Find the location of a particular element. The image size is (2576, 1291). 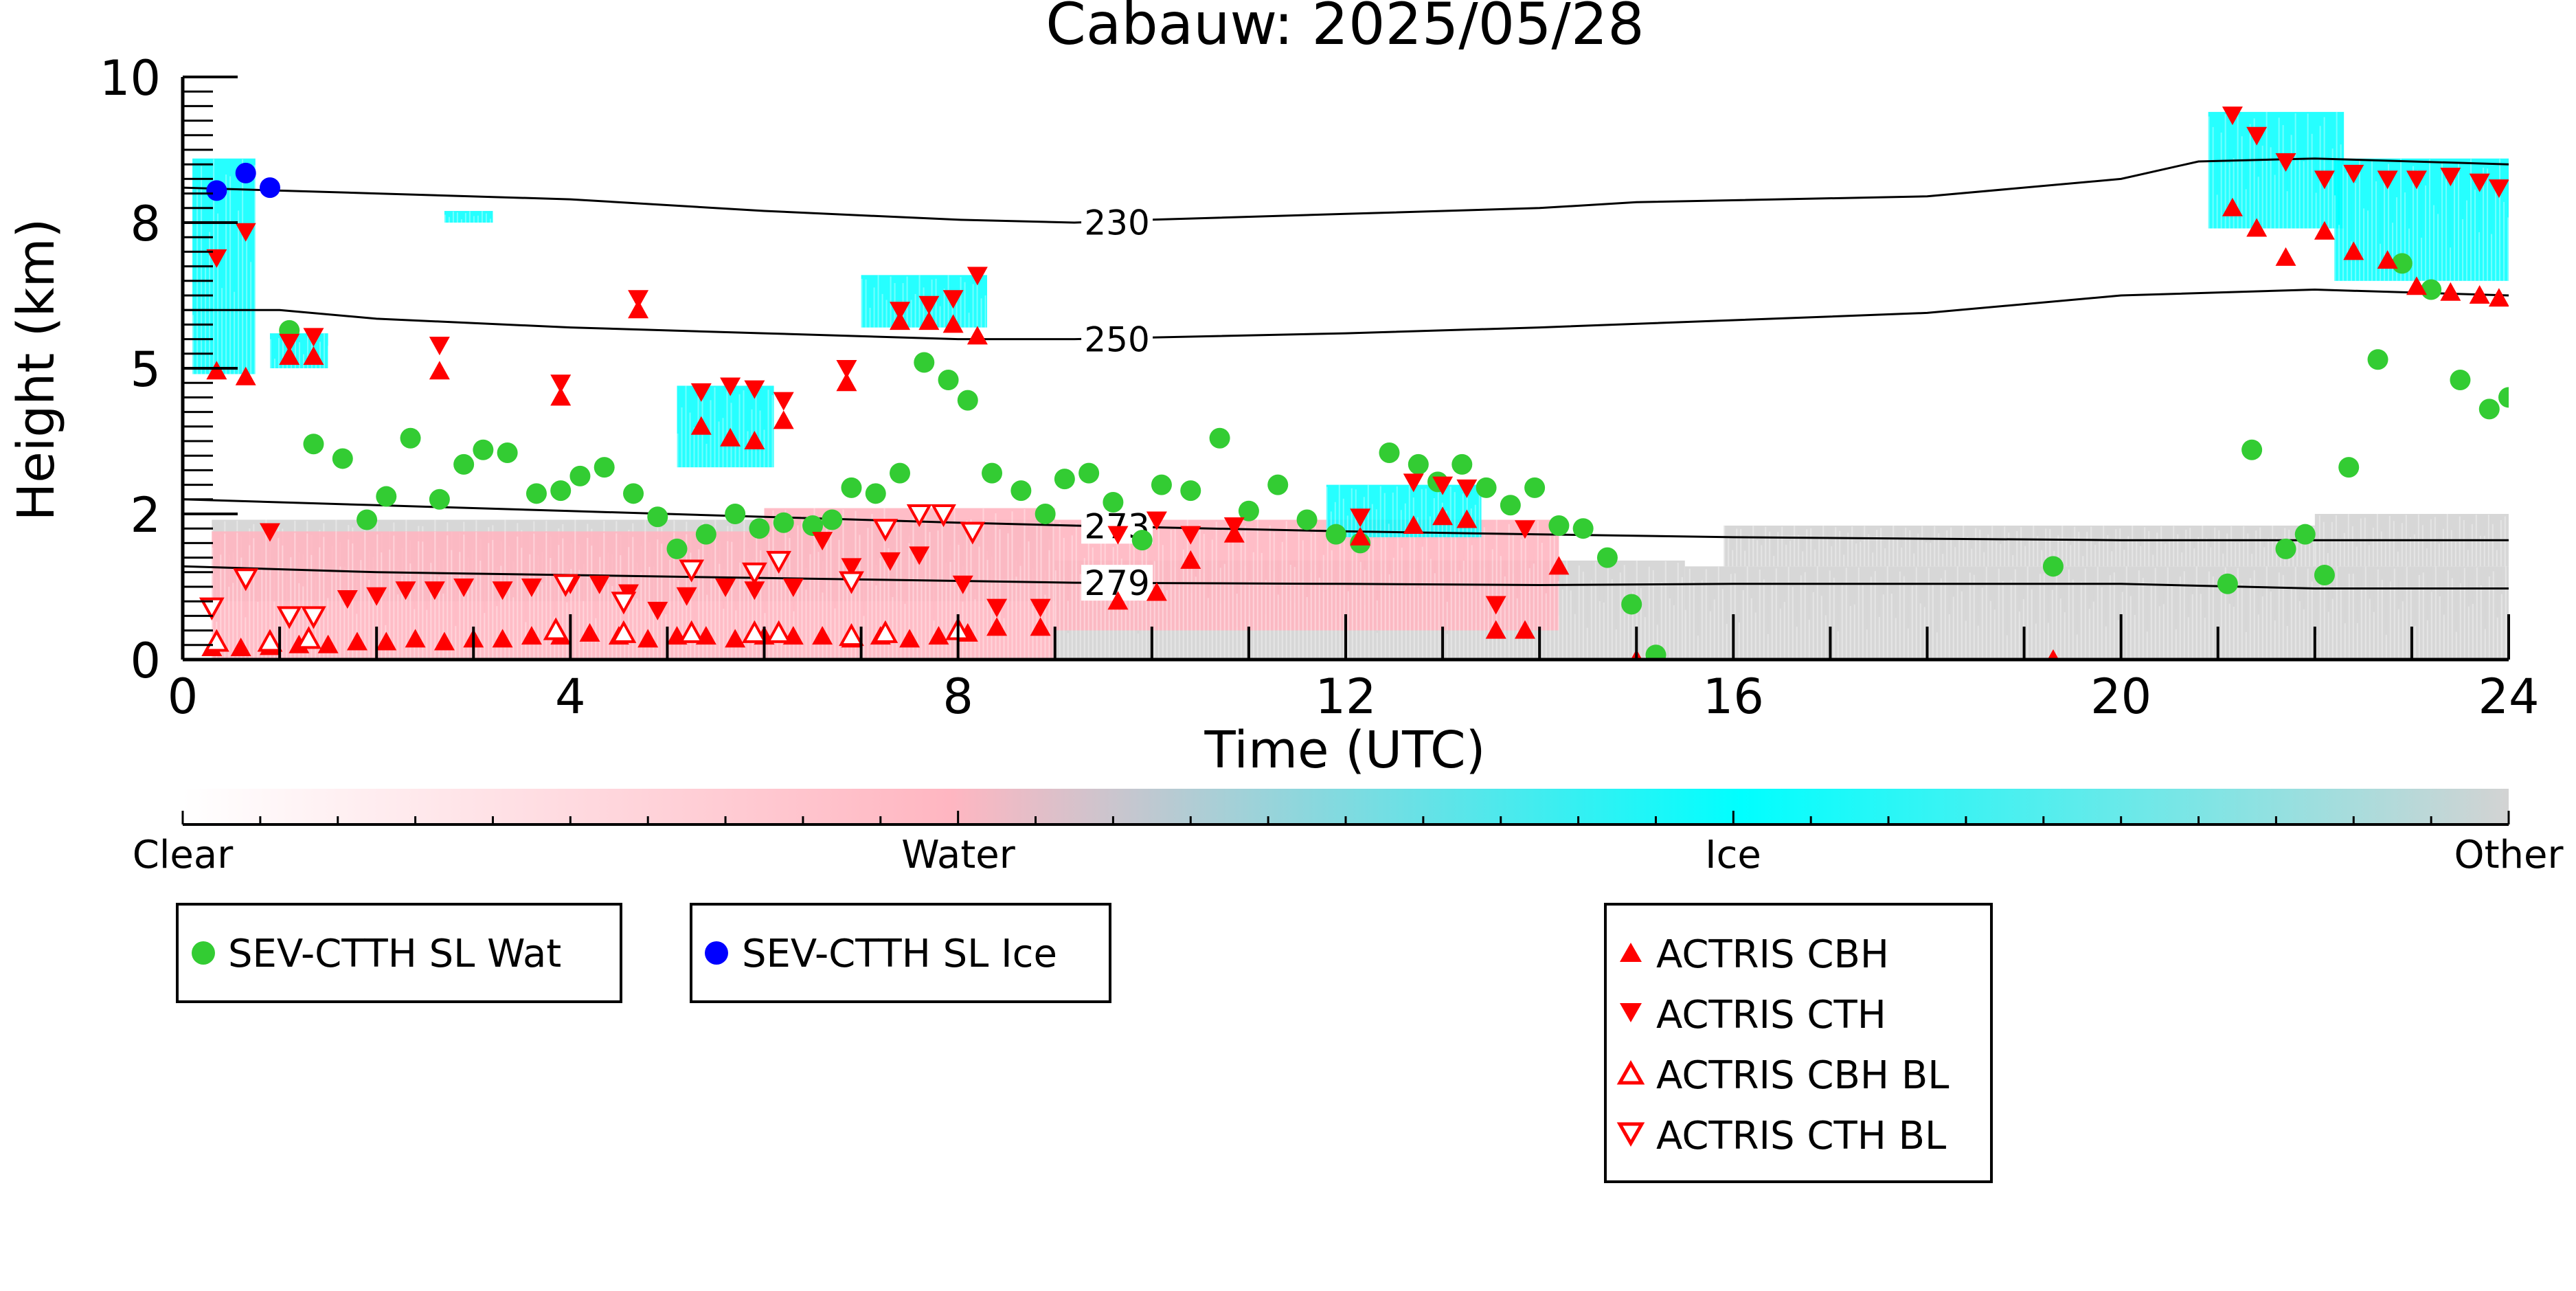

colorbar: Clear Water Ice Other is located at coordinates (1348, 833).